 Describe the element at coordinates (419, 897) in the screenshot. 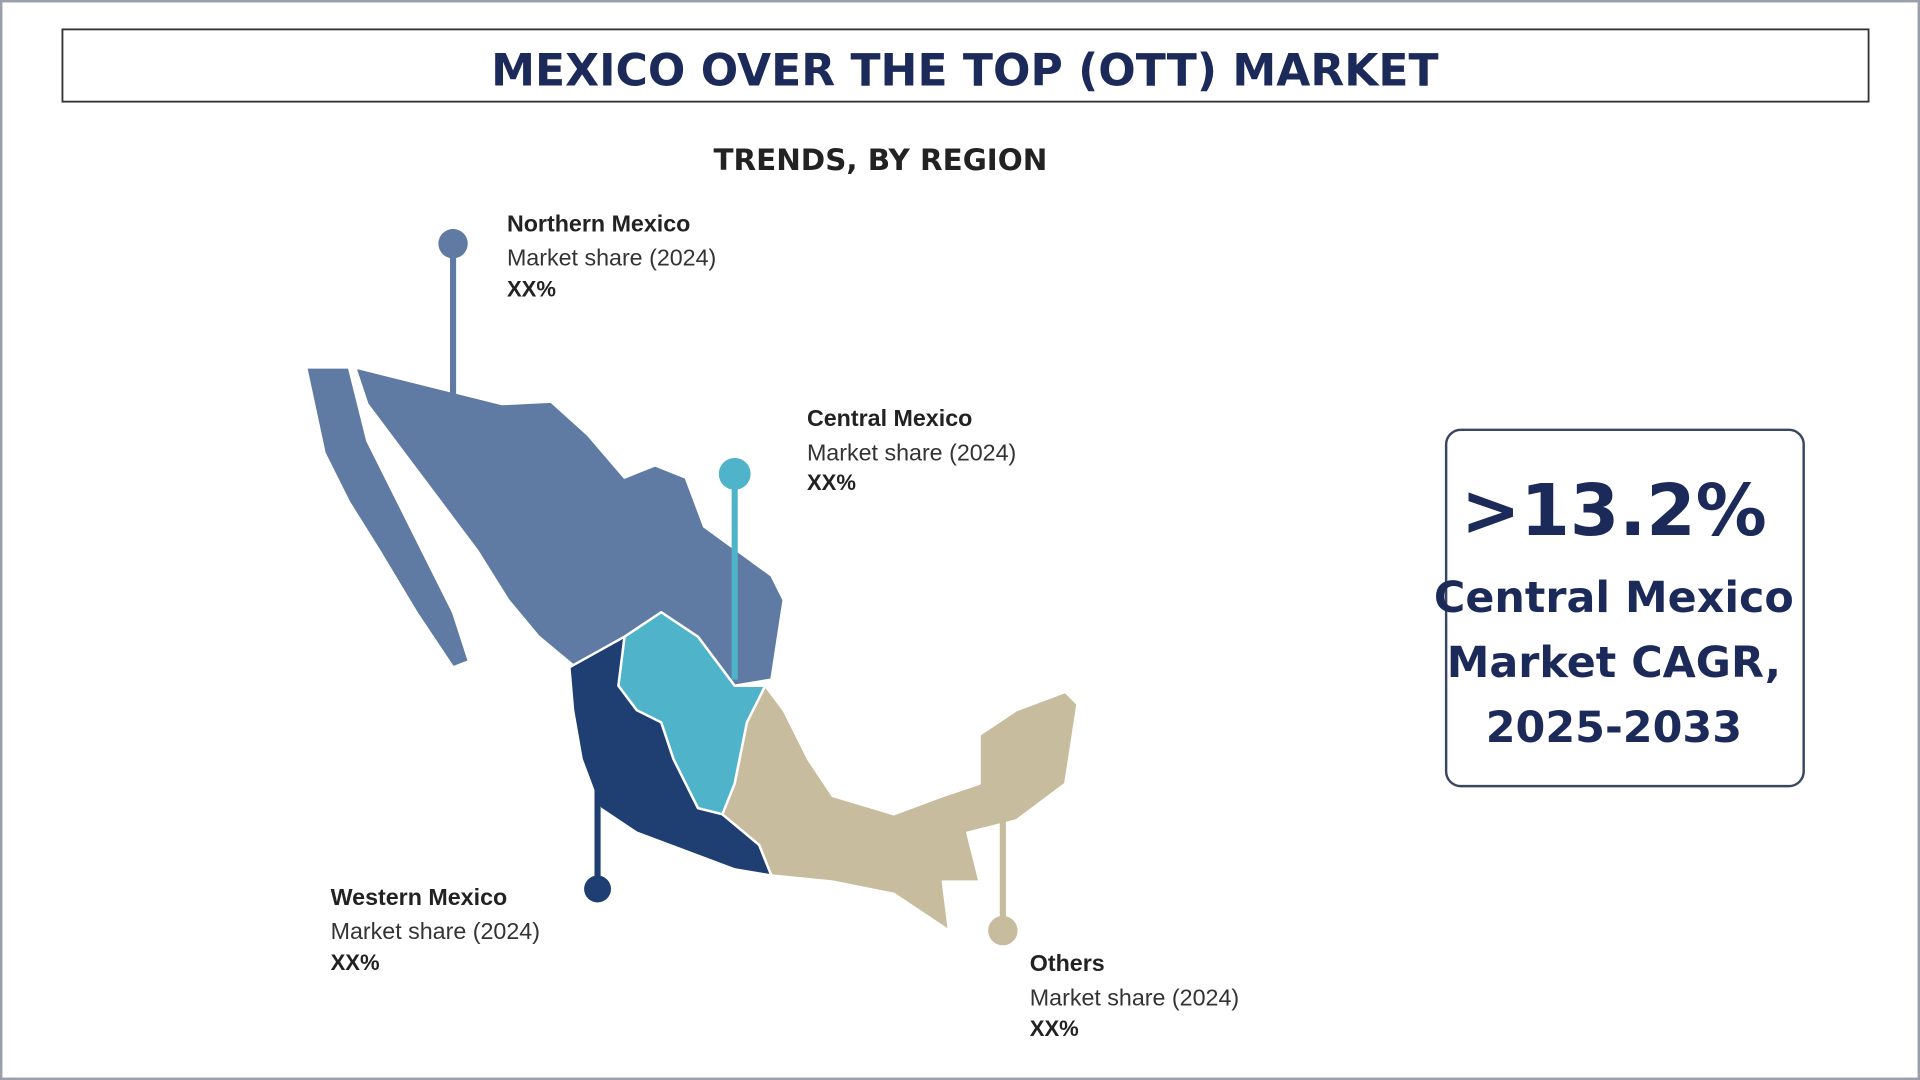

I see `region-name: Western Mexico` at that location.